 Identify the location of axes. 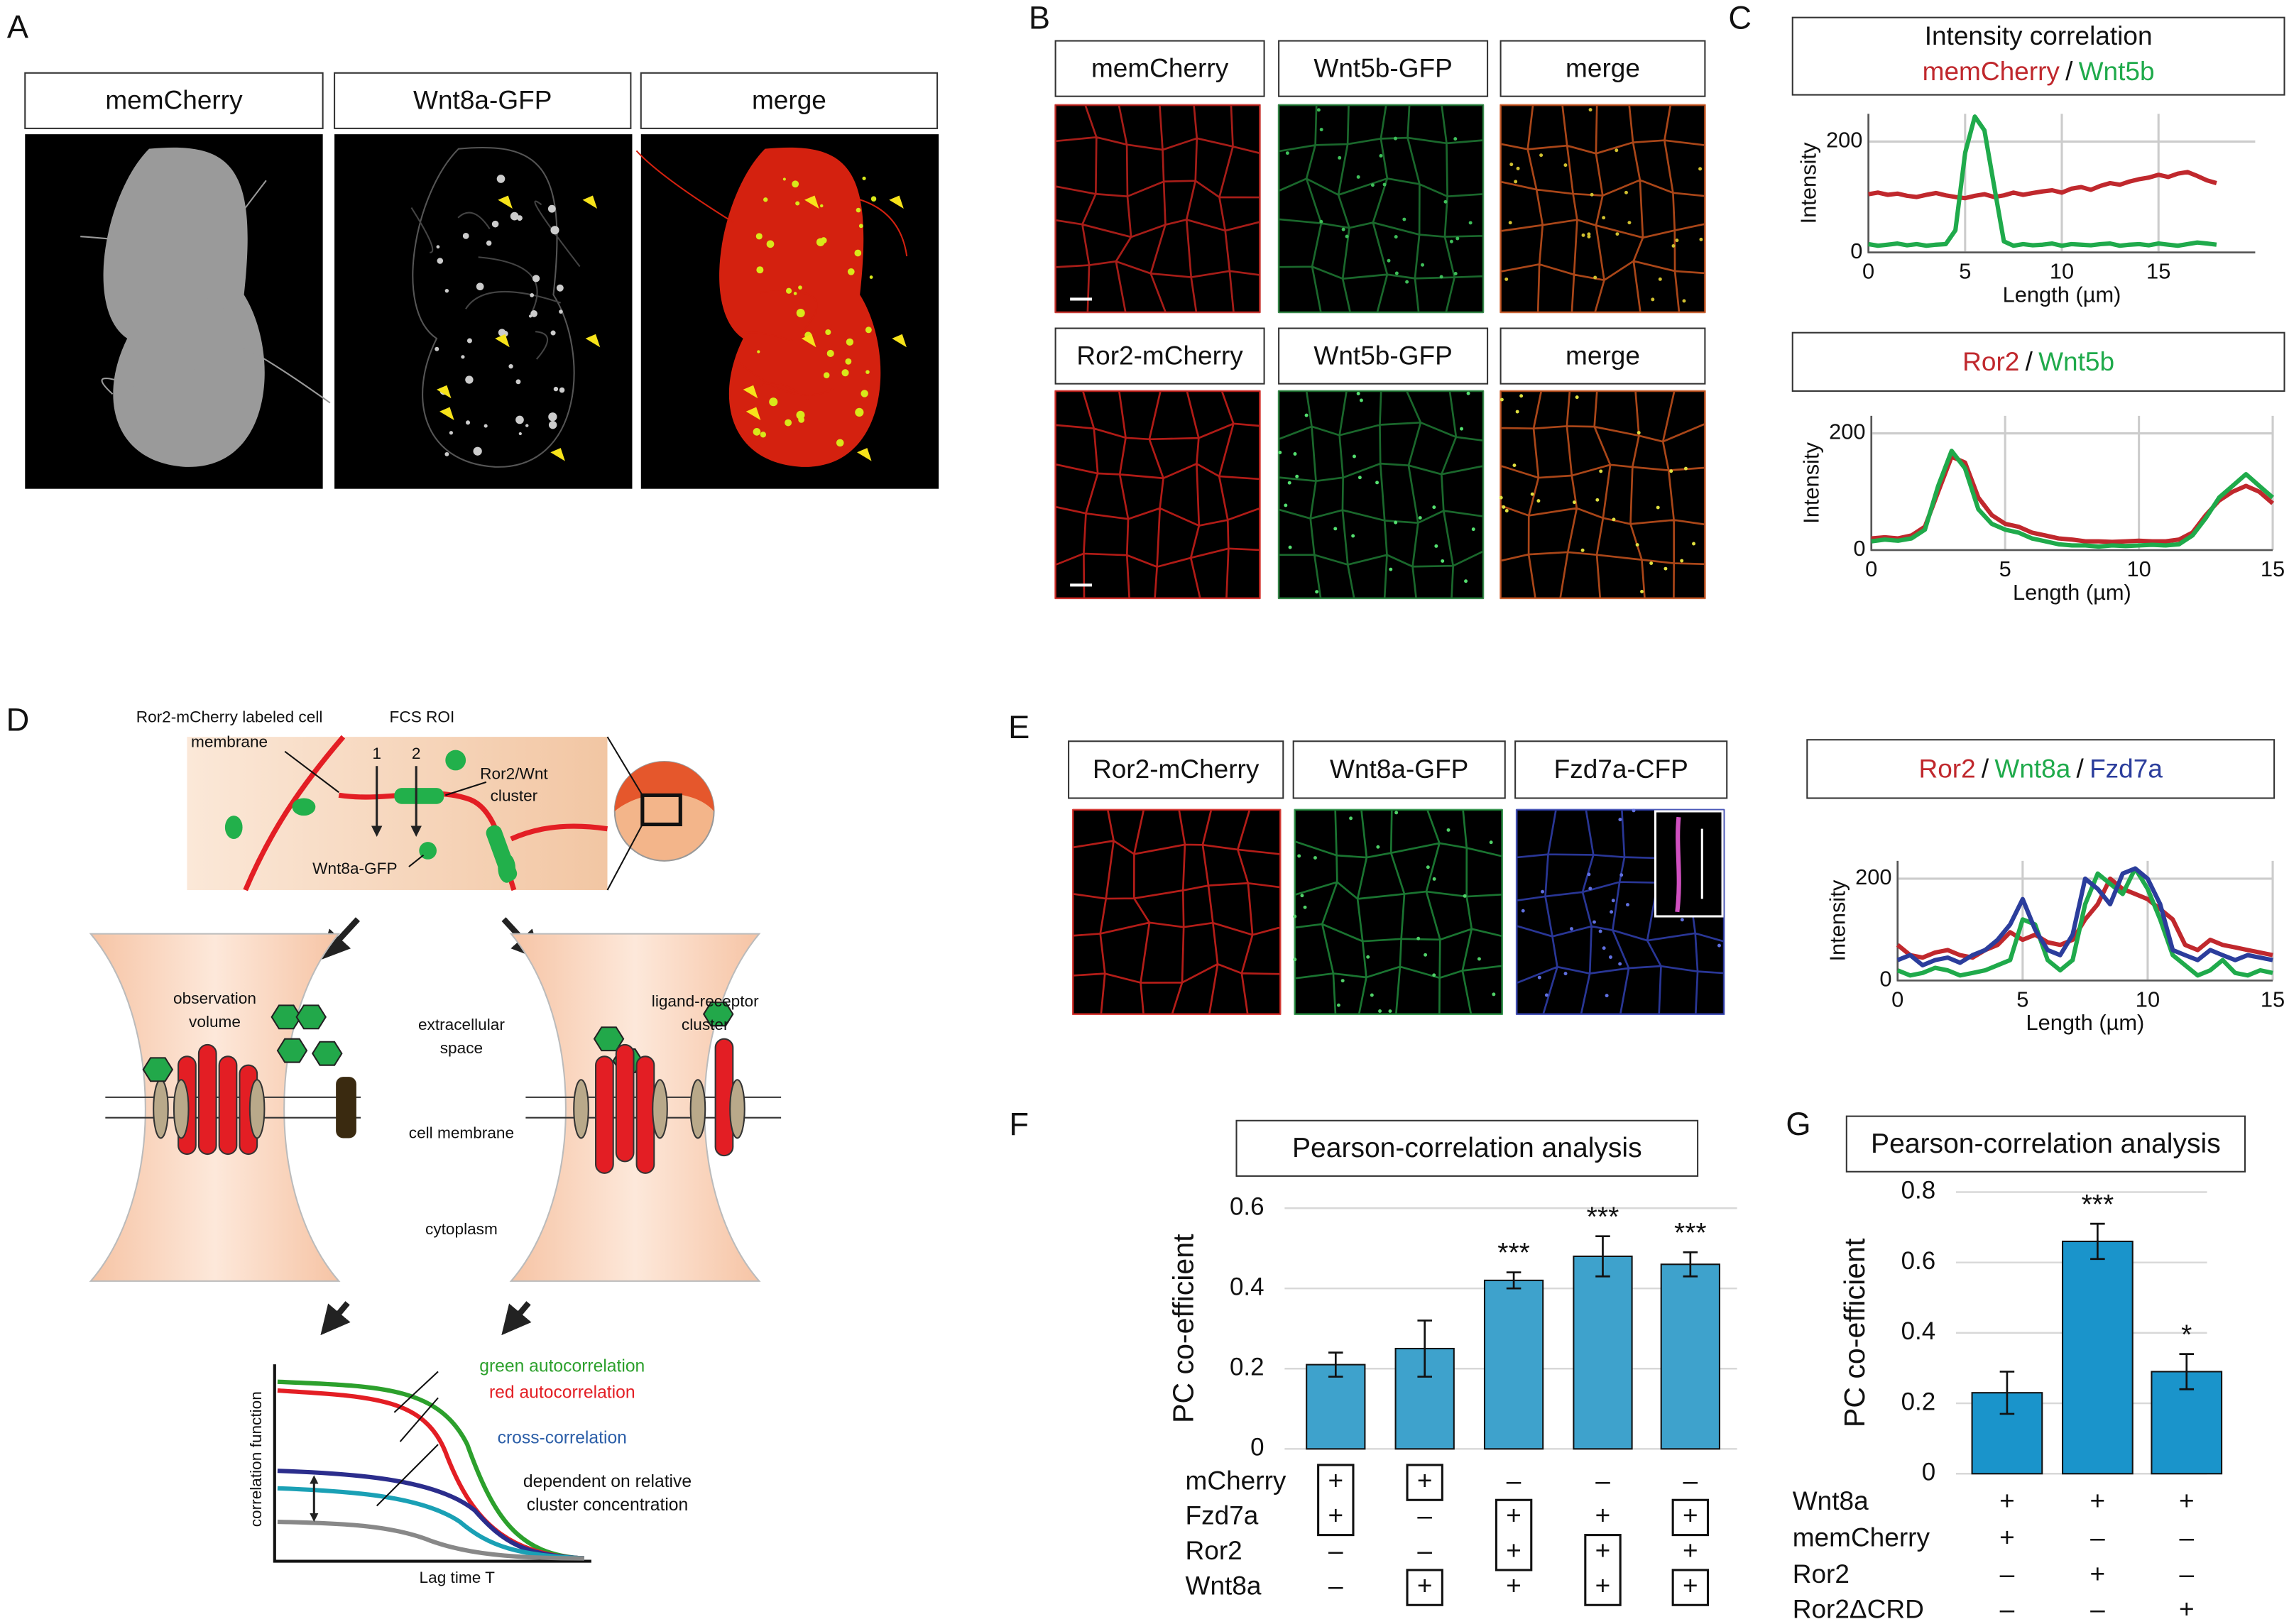
(432, 1463).